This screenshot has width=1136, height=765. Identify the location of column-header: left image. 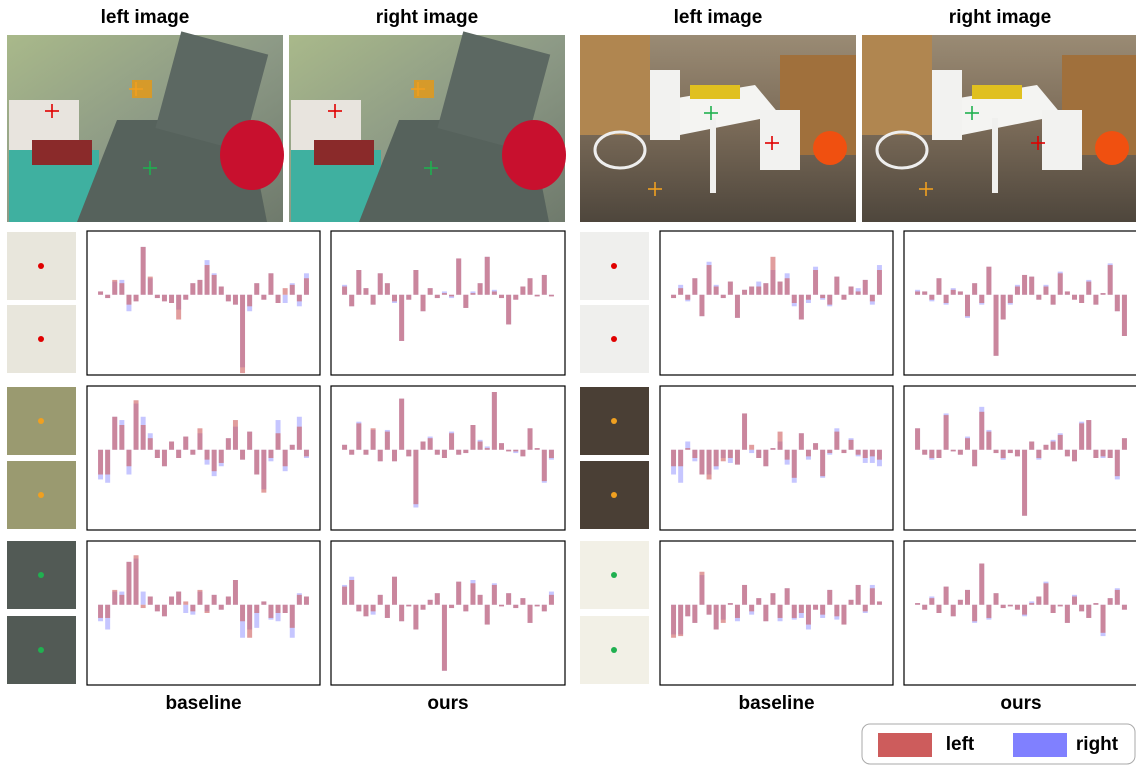
(145, 17).